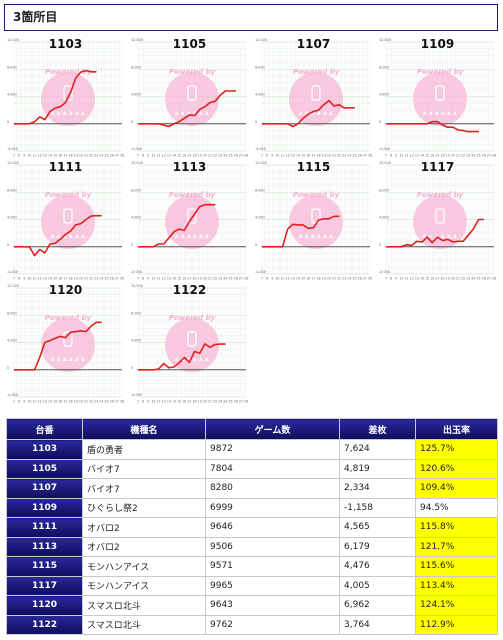  Describe the element at coordinates (272, 585) in the screenshot. I see `cell-games: 9965` at that location.